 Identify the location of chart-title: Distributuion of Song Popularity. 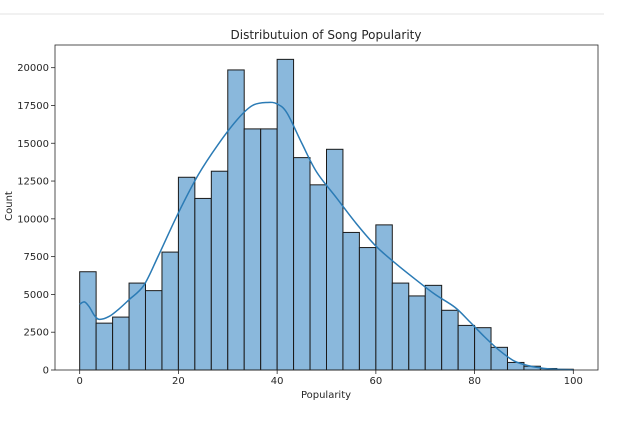
(326, 35).